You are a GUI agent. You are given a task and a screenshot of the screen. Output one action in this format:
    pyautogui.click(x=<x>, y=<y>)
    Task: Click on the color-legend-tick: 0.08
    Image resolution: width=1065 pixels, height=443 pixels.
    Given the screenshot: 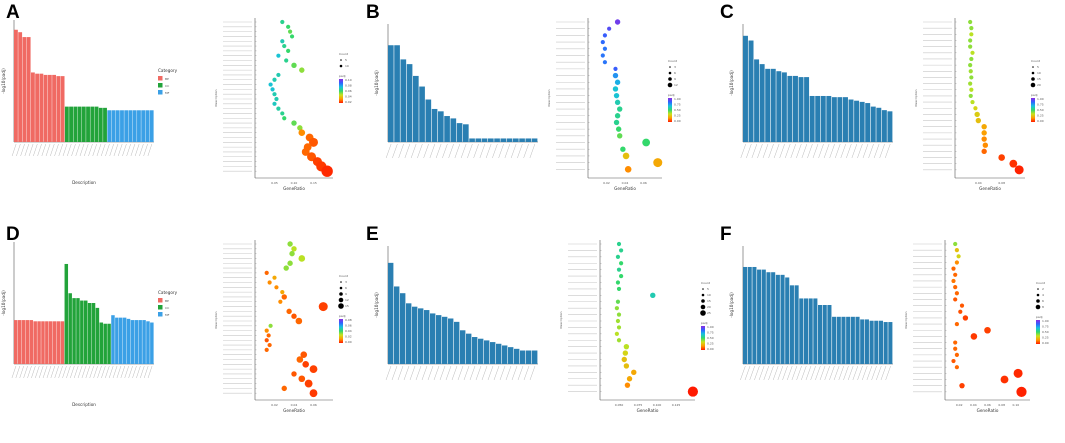 What is the action you would take?
    pyautogui.click(x=348, y=86)
    